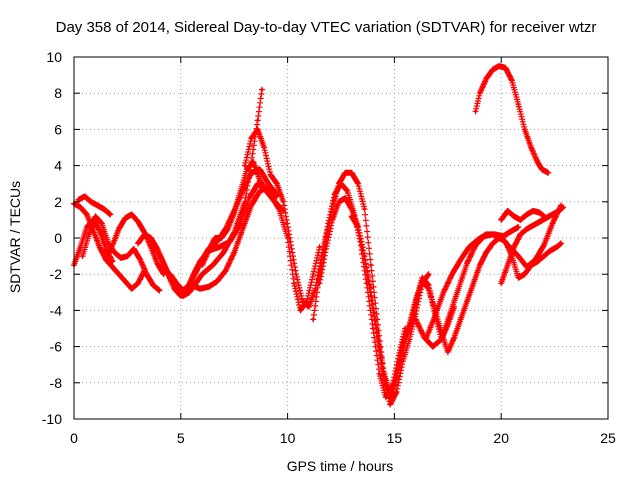 Image resolution: width=640 pixels, height=480 pixels. Describe the element at coordinates (58, 129) in the screenshot. I see `y-tick-label: 6` at that location.